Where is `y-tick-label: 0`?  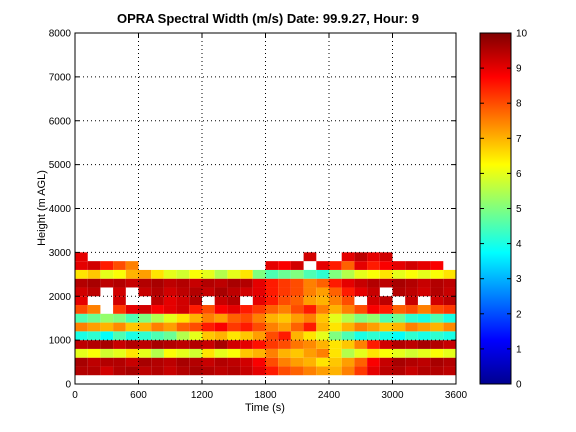 y-tick-label: 0 is located at coordinates (68, 385).